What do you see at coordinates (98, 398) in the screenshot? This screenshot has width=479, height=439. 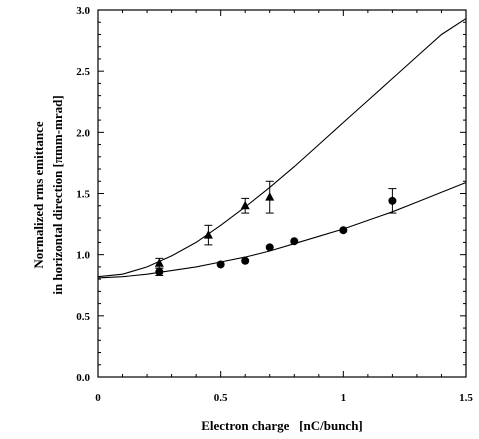 I see `x-tick-label: 0` at bounding box center [98, 398].